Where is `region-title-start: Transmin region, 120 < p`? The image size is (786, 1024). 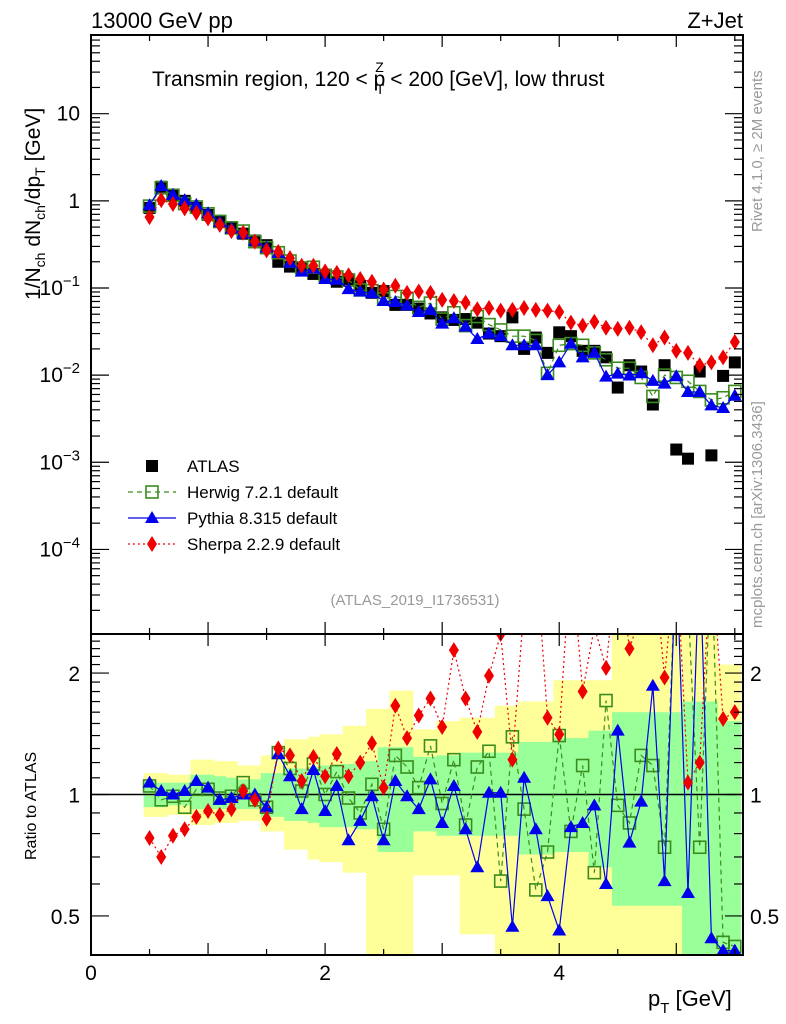 region-title-start: Transmin region, 120 < p is located at coordinates (268, 79).